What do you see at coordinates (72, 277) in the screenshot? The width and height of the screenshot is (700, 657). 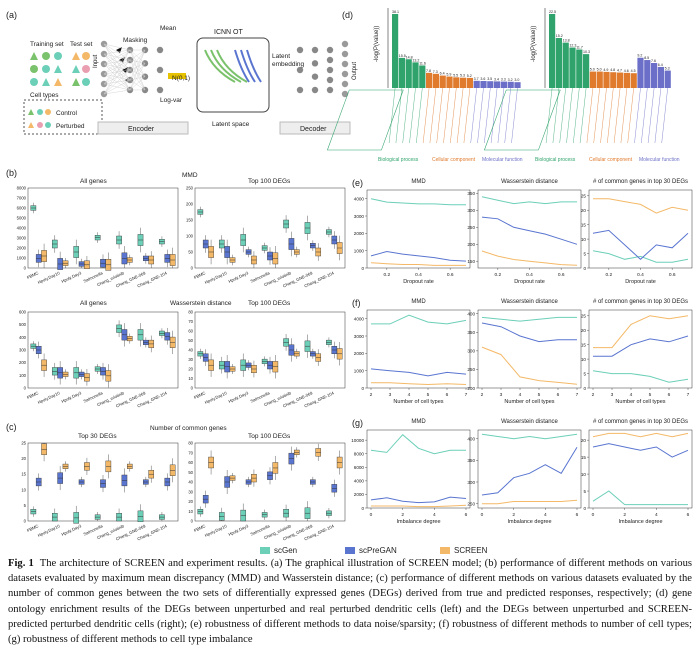 I see `b1-left-xtick: Hpoly.Day3` at bounding box center [72, 277].